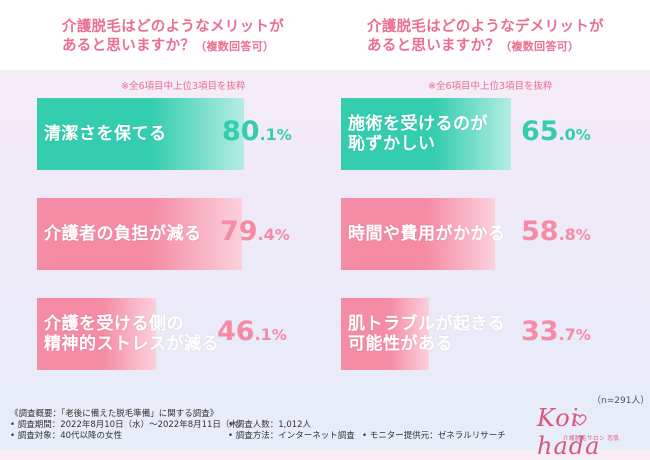 Image resolution: width=650 pixels, height=460 pixels. Describe the element at coordinates (128, 425) in the screenshot. I see `survey-period: • 調査期間：2022年8月10日（水）～2022年8月11日（木）` at that location.